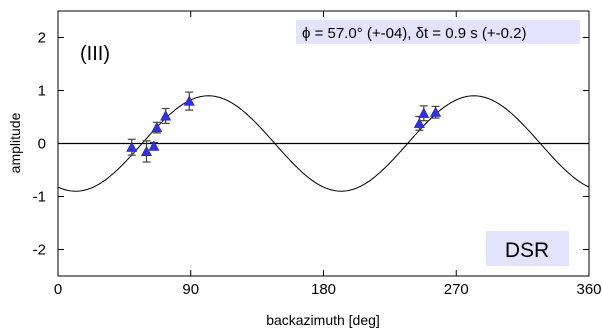 Image resolution: width=602 pixels, height=329 pixels. What do you see at coordinates (39, 250) in the screenshot?
I see `y-tick-label: -2` at bounding box center [39, 250].